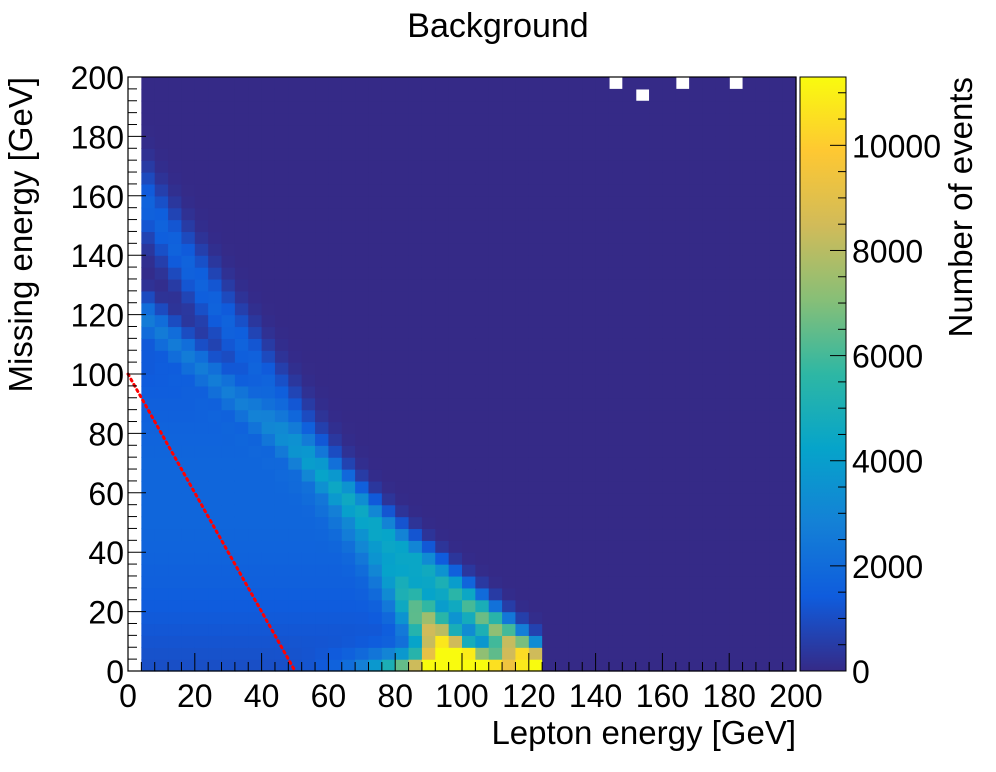 The image size is (996, 772). I want to click on colorbar-tick-label: 6000, so click(887, 357).